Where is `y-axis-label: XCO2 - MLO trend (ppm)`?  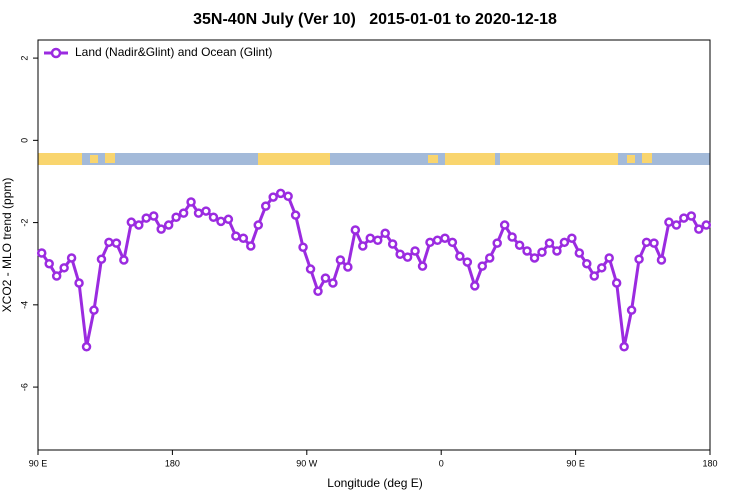 y-axis-label: XCO2 - MLO trend (ppm) is located at coordinates (7, 245).